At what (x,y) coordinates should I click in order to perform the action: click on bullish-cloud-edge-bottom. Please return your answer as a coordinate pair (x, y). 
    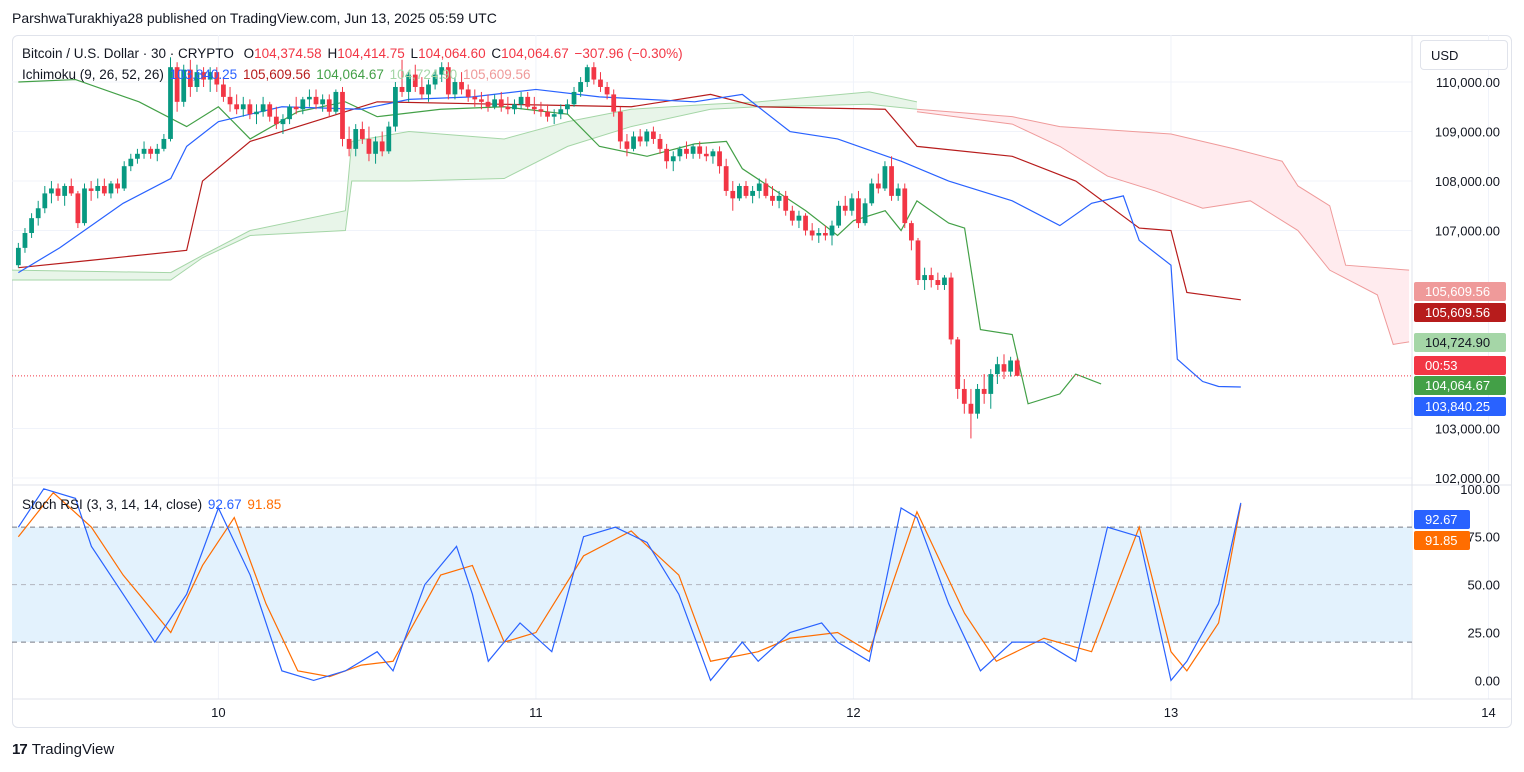
    Looking at the image, I should click on (465, 192).